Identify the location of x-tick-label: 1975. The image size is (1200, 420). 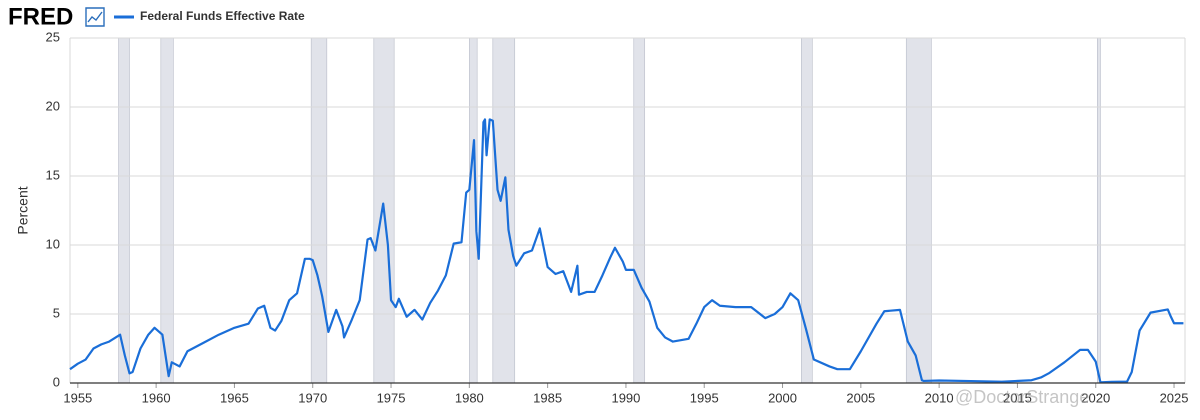
(391, 397).